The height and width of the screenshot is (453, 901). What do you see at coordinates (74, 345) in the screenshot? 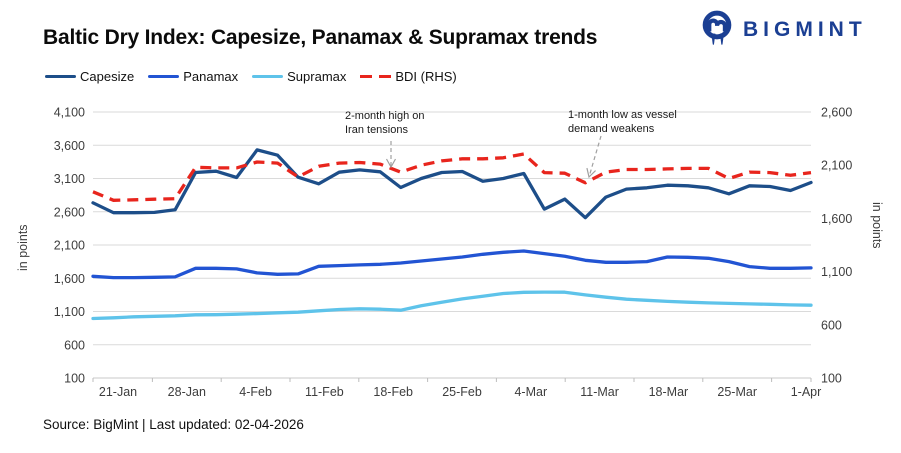
I see `y-axis-tick-left: 600` at bounding box center [74, 345].